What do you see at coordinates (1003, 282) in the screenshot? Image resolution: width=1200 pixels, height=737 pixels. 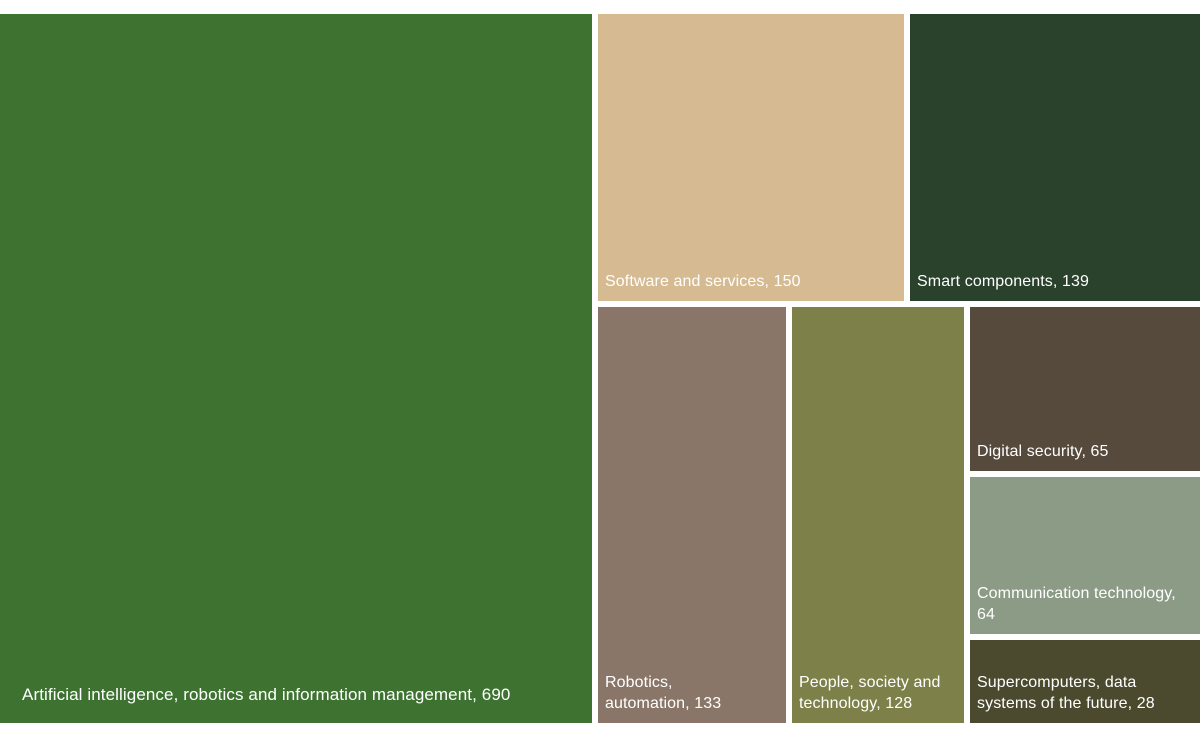 I see `tile-label-smart-components: Smart components, 139` at bounding box center [1003, 282].